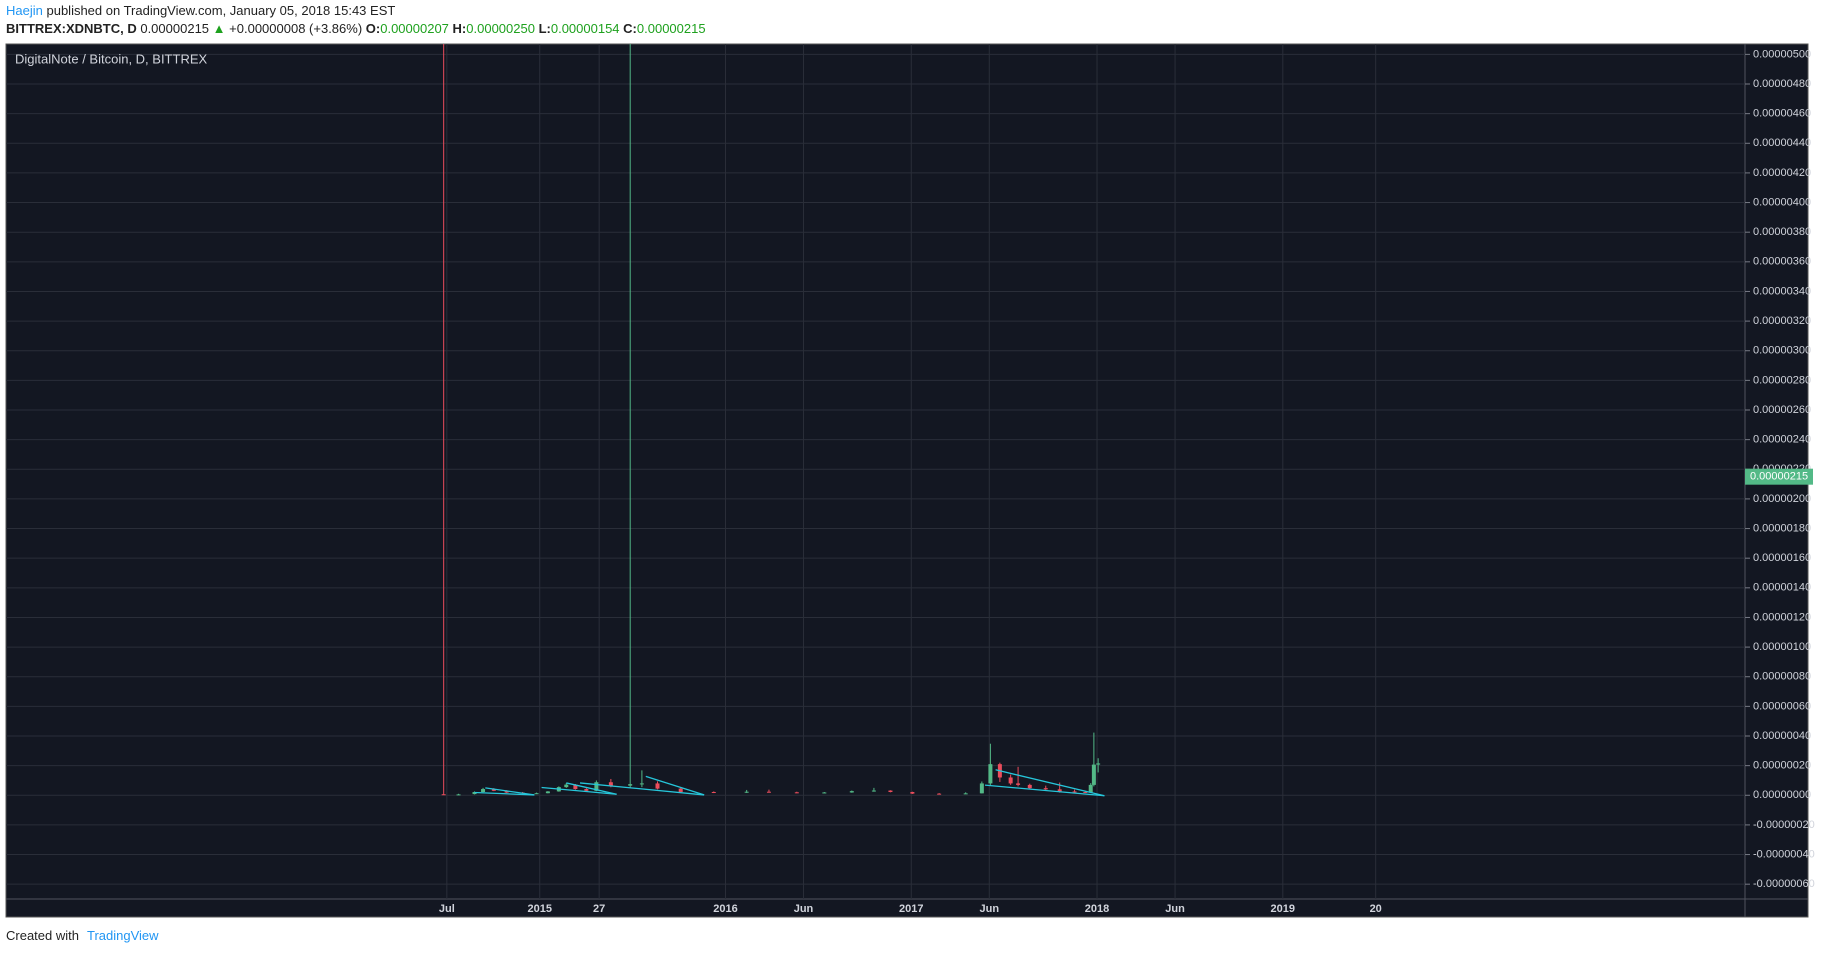 This screenshot has width=1824, height=955. I want to click on ohlc-value: 0.00000154, so click(585, 28).